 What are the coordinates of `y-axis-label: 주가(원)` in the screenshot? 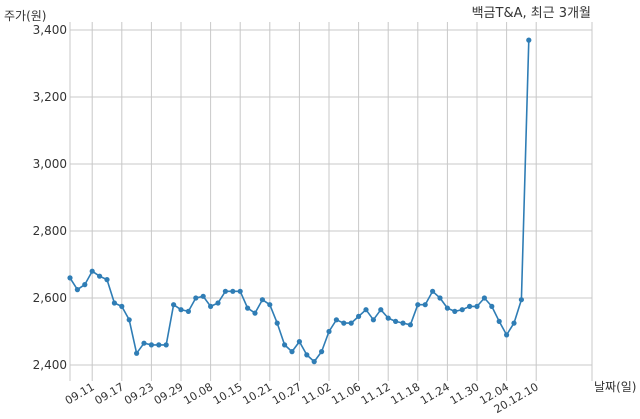 It's located at (25, 16).